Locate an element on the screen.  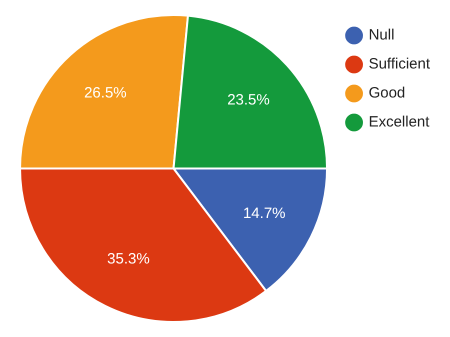
legend-label: Sufficient is located at coordinates (399, 64).